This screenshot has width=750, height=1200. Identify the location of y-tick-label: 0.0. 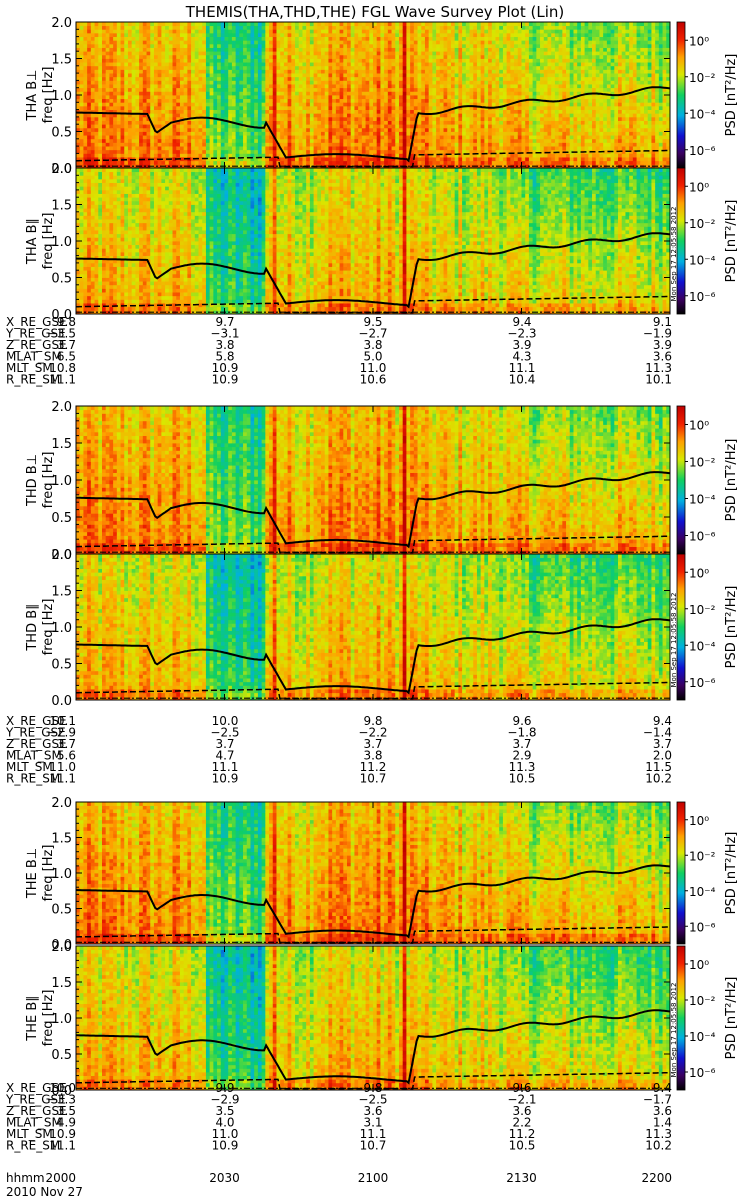
(61, 701).